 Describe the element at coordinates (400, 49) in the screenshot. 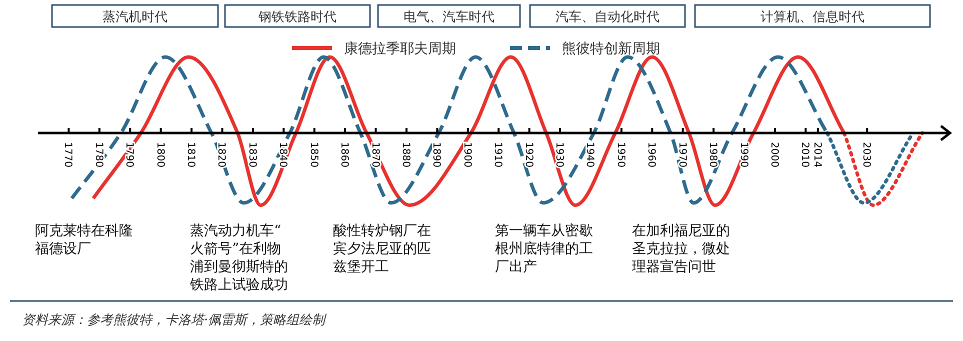

I see `legend-label: 康德拉季耶夫周期` at that location.